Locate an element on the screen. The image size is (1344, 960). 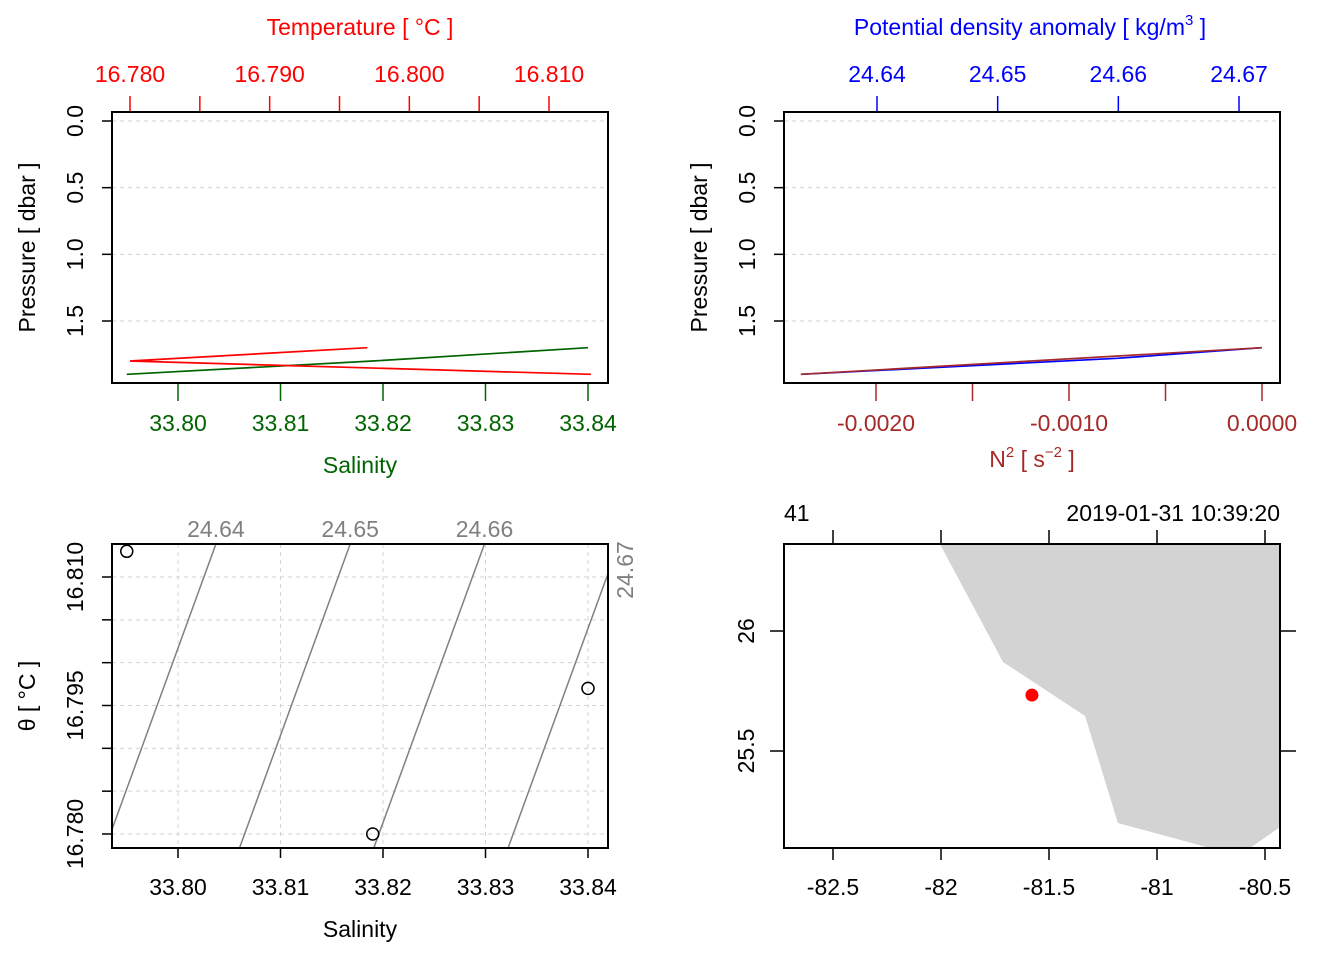
density-axis-label: Potential density anomaly [ kg/m3 ] is located at coordinates (1030, 26).